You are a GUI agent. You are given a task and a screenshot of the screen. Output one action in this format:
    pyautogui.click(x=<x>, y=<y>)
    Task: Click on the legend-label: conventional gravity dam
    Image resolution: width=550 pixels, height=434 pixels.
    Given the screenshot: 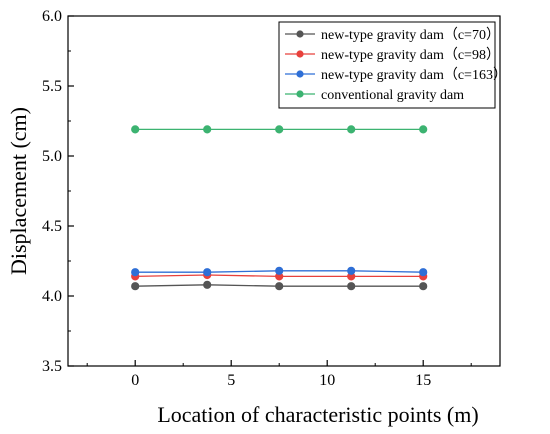 What is the action you would take?
    pyautogui.click(x=392, y=95)
    